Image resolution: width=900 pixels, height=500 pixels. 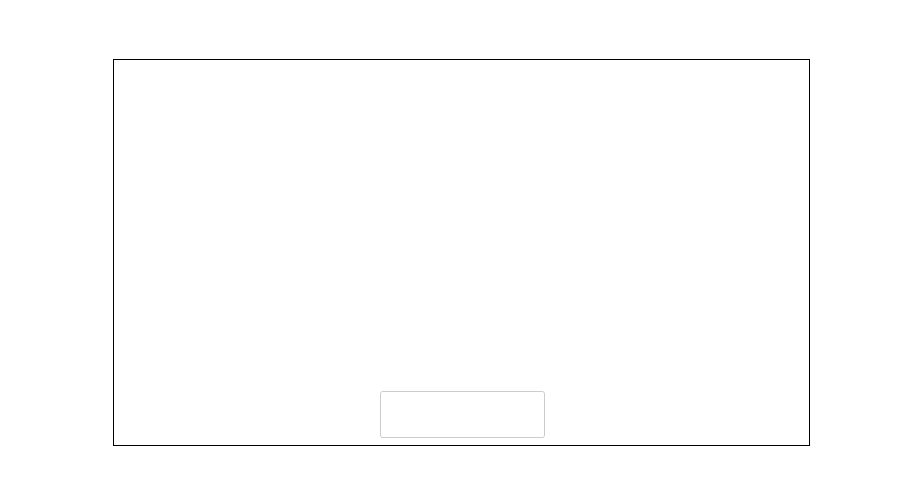 I want to click on legend-swatch-distinct-ips, so click(x=402, y=406).